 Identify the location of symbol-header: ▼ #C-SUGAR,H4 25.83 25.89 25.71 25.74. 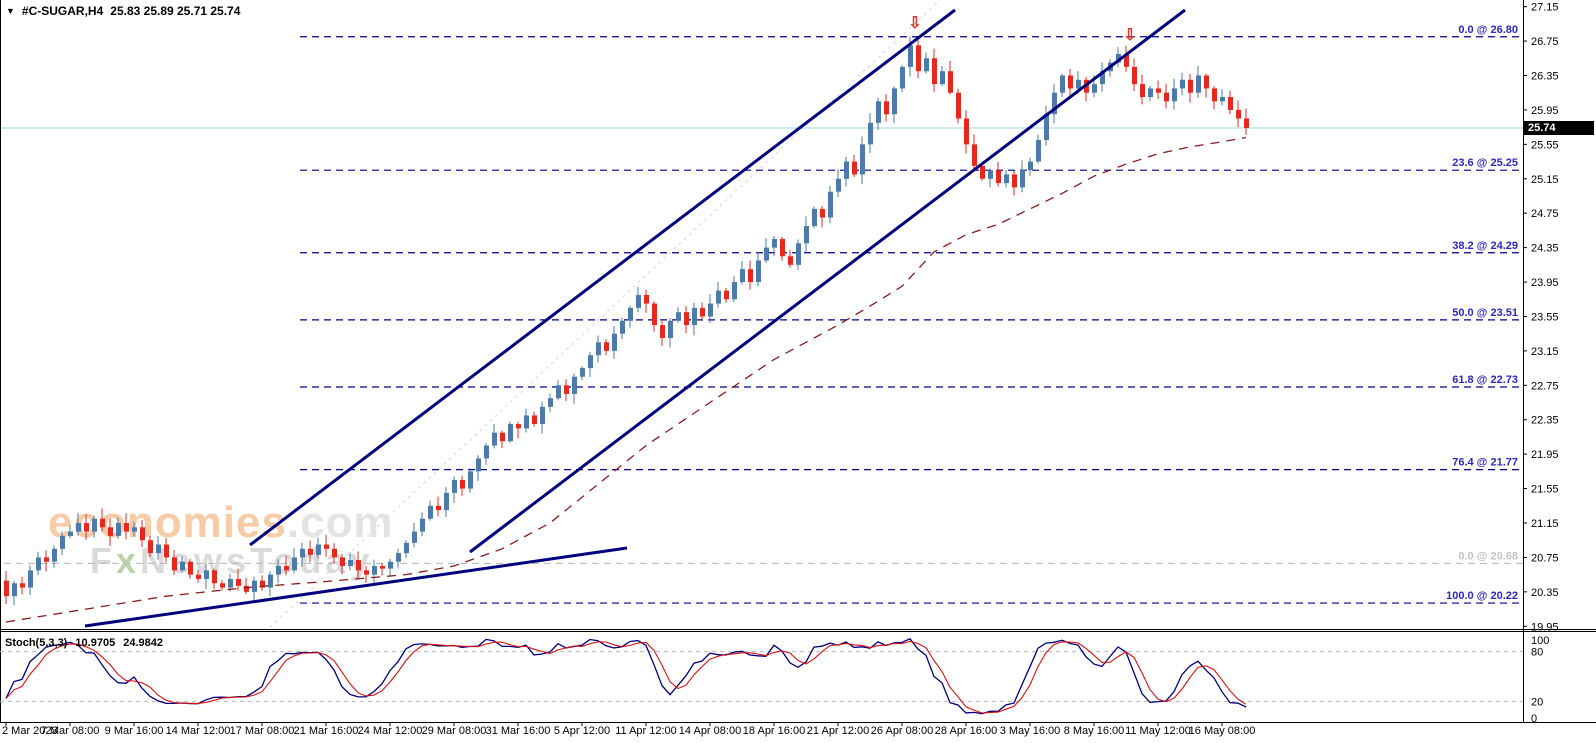
(123, 11).